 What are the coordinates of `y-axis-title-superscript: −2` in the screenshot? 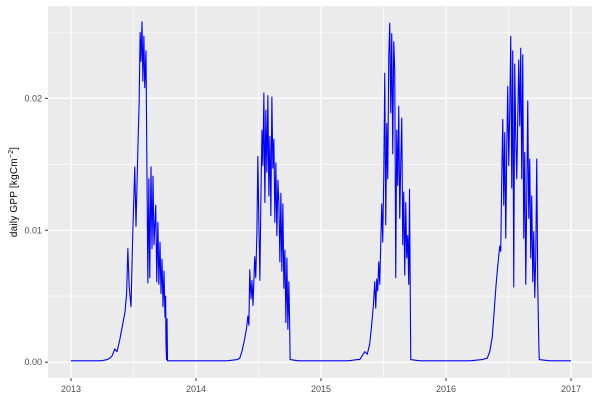 It's located at (11, 154).